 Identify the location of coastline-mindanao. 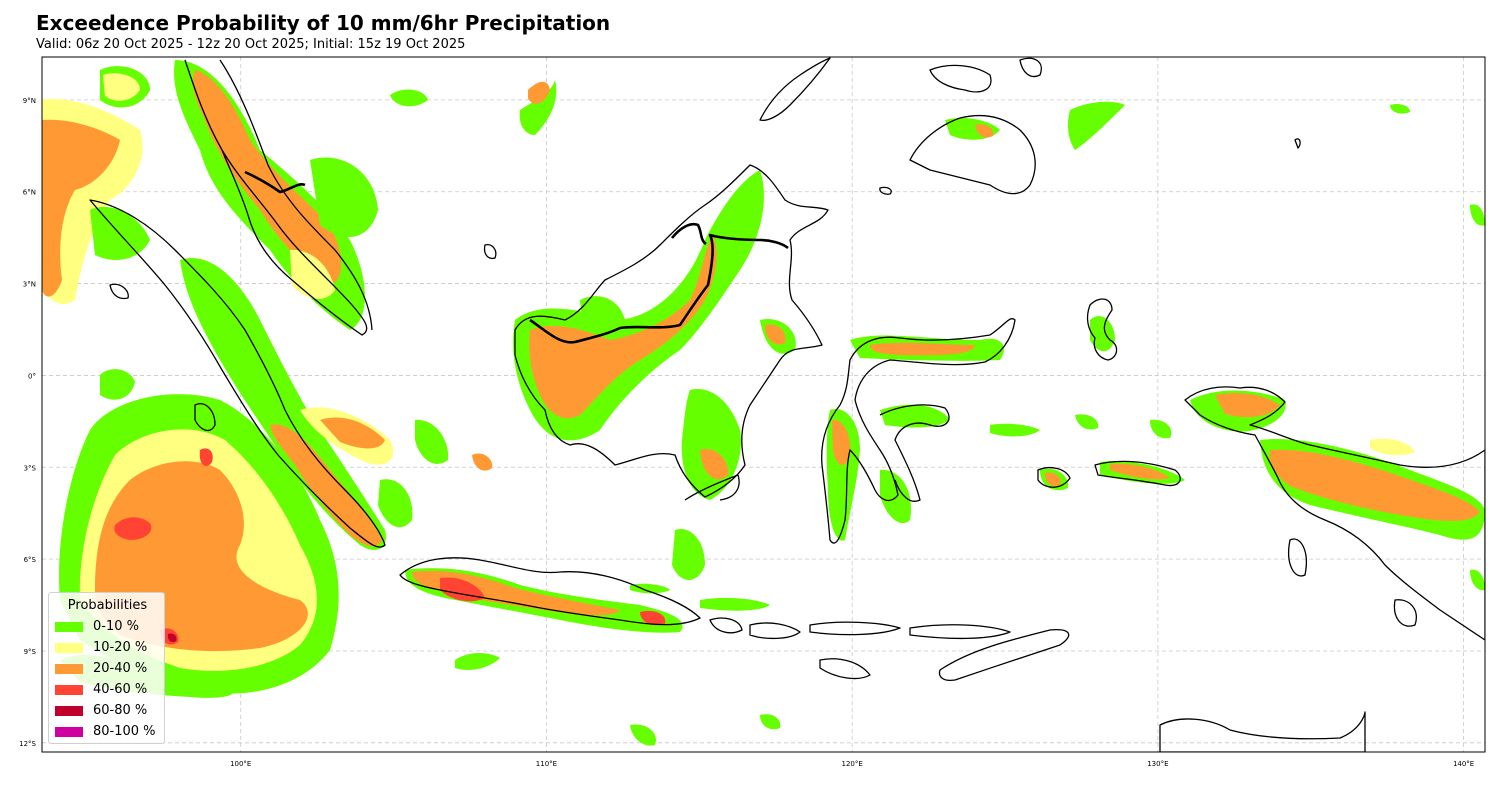
(972, 155).